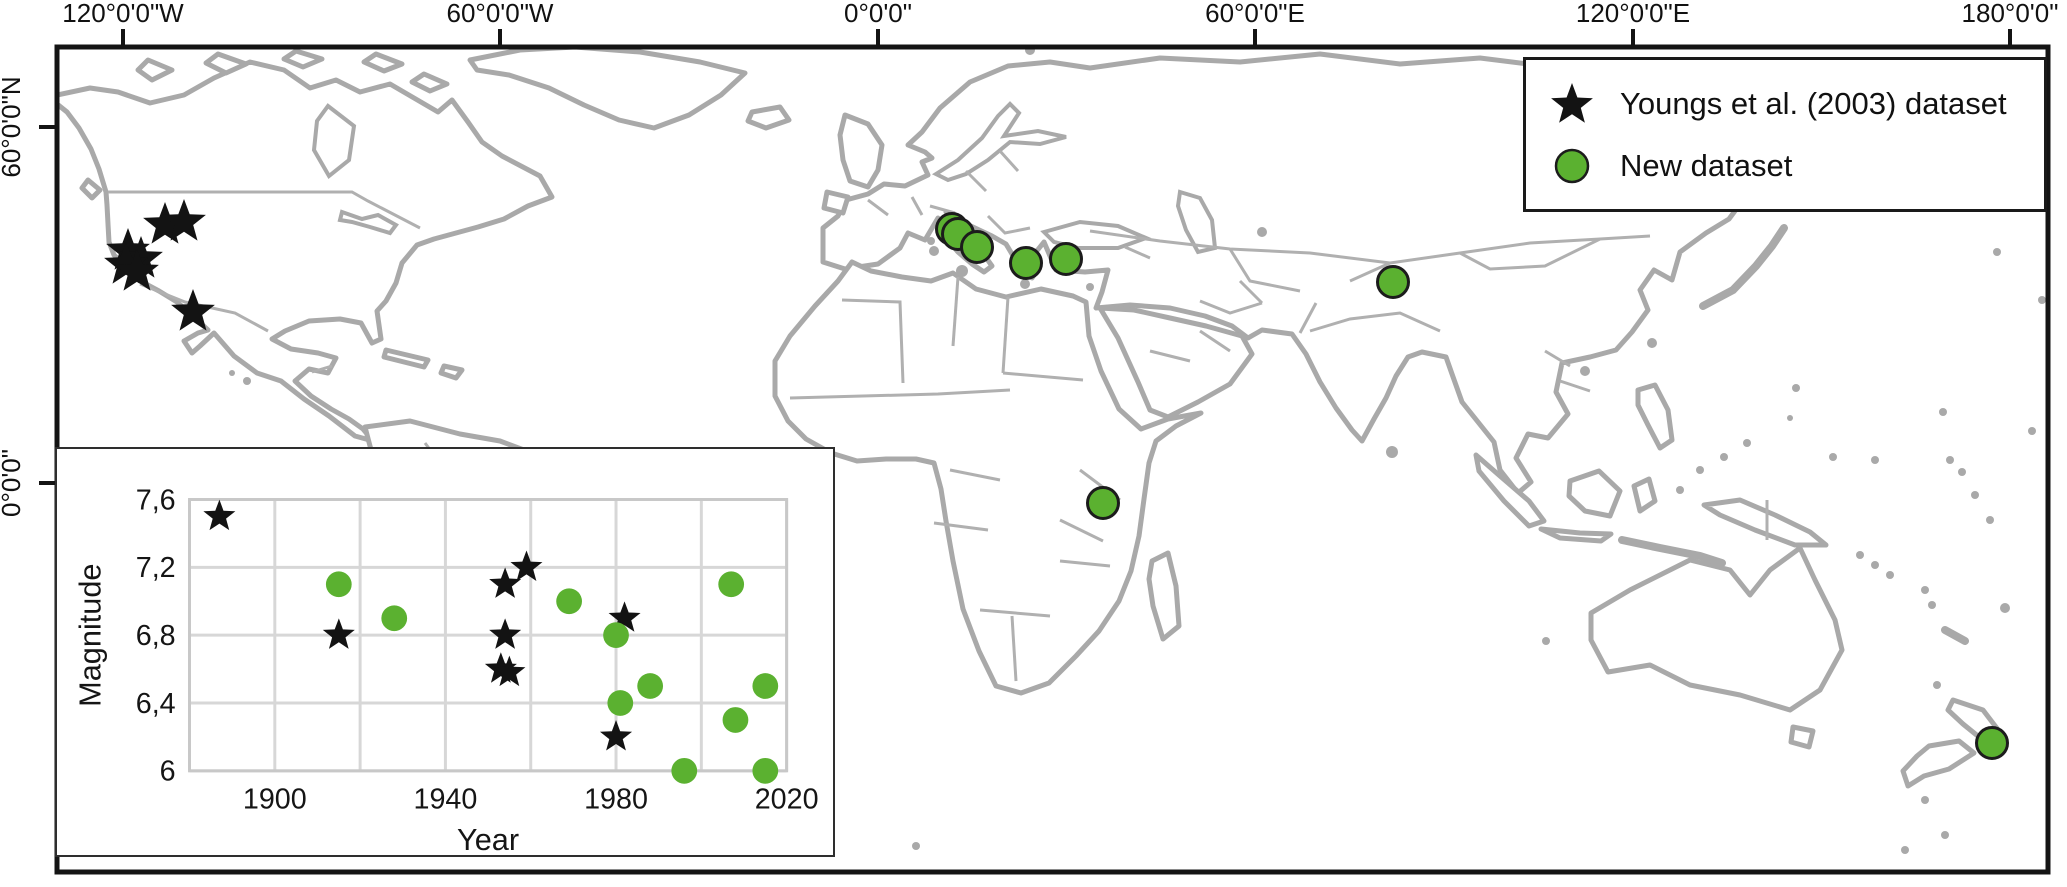 The height and width of the screenshot is (887, 2067). What do you see at coordinates (1255, 14) in the screenshot?
I see `longitude-tick-label: 60°0'0"E` at bounding box center [1255, 14].